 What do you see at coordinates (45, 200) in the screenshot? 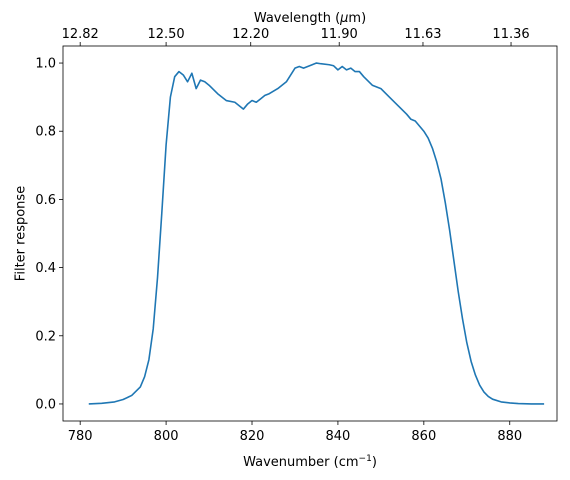
I see `y-tick-label: 0.6` at bounding box center [45, 200].